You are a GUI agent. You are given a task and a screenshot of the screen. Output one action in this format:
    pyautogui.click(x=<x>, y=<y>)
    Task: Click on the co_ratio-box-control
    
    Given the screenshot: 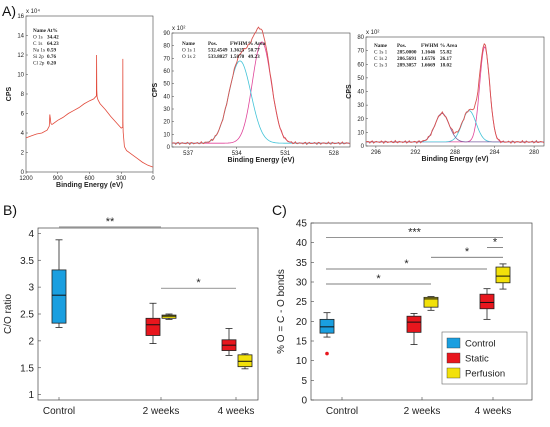 What is the action you would take?
    pyautogui.click(x=59, y=296)
    